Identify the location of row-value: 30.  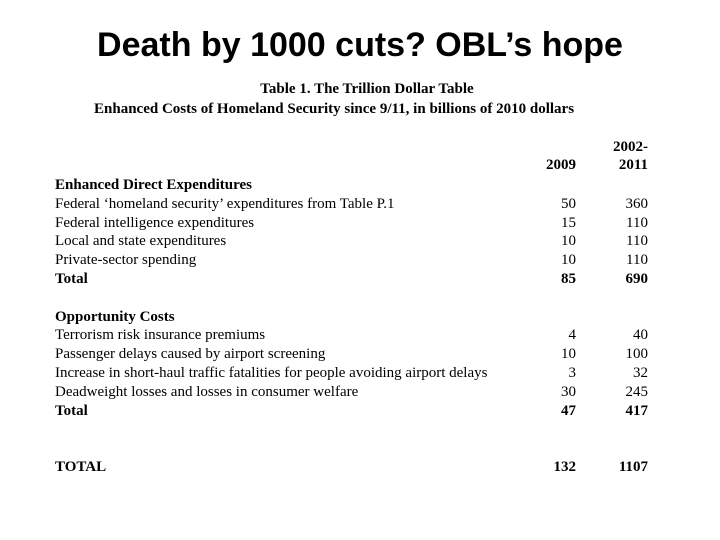
(568, 391).